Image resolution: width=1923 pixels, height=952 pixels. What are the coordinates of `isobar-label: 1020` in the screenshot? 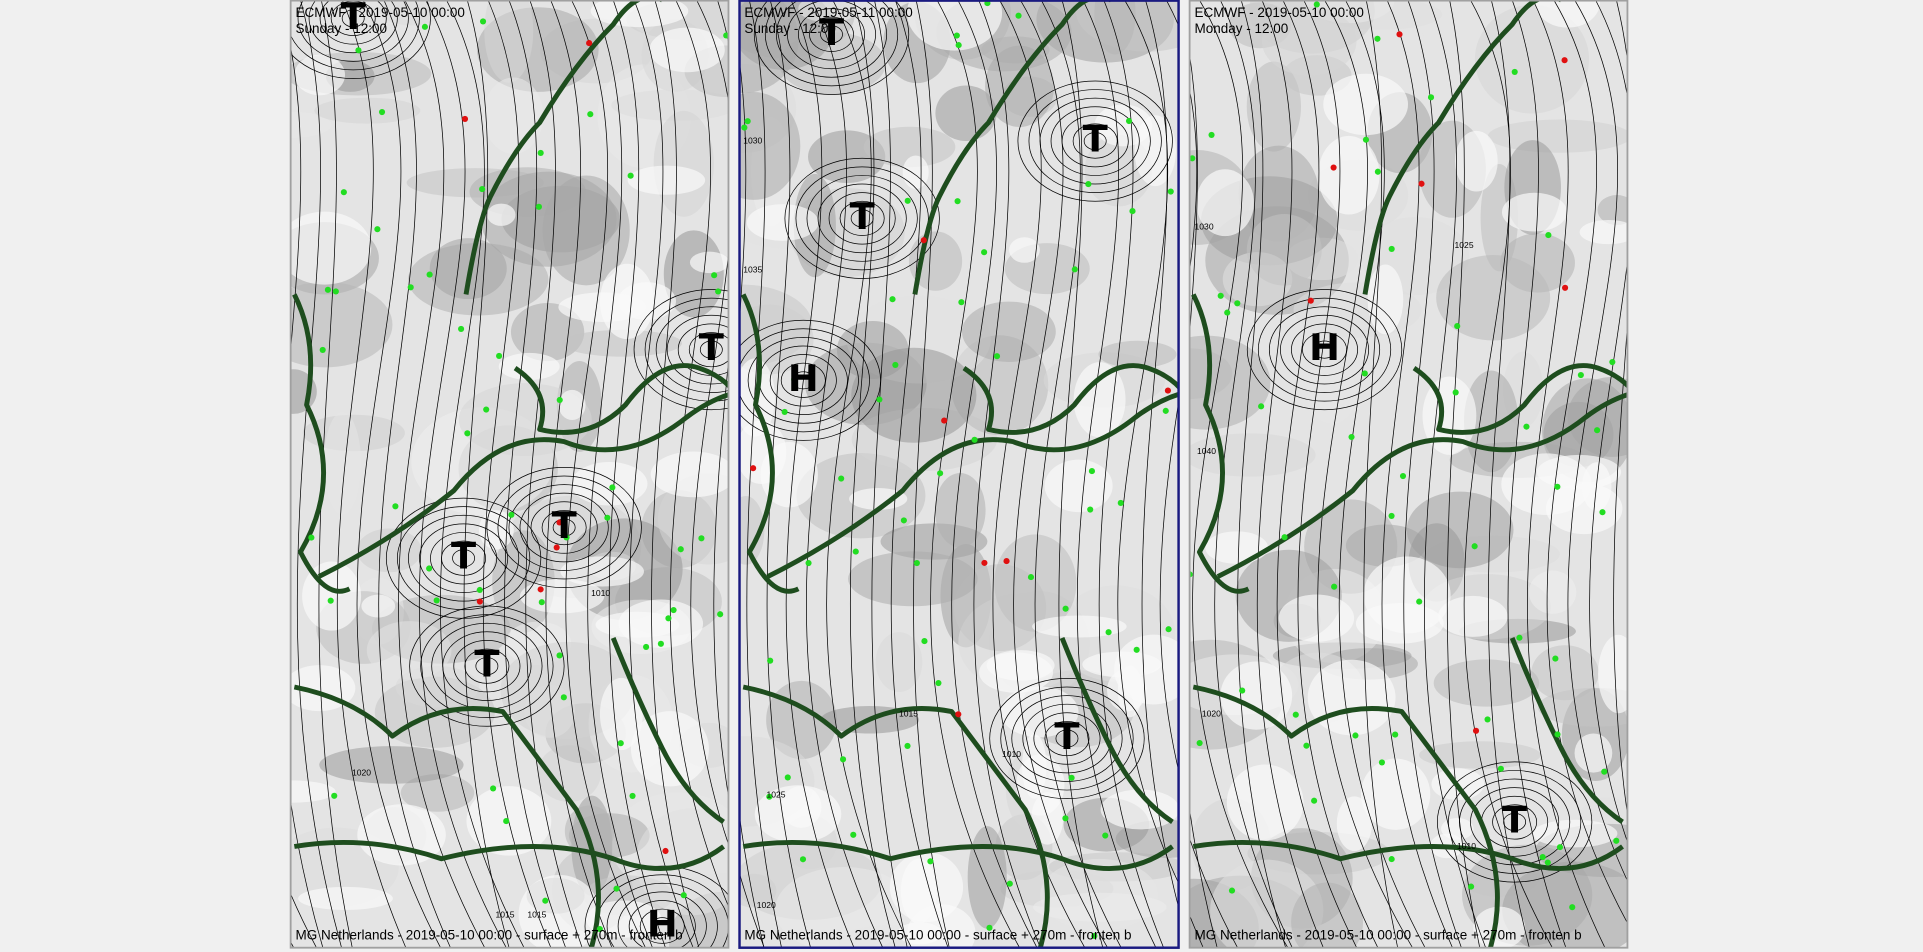 It's located at (766, 905).